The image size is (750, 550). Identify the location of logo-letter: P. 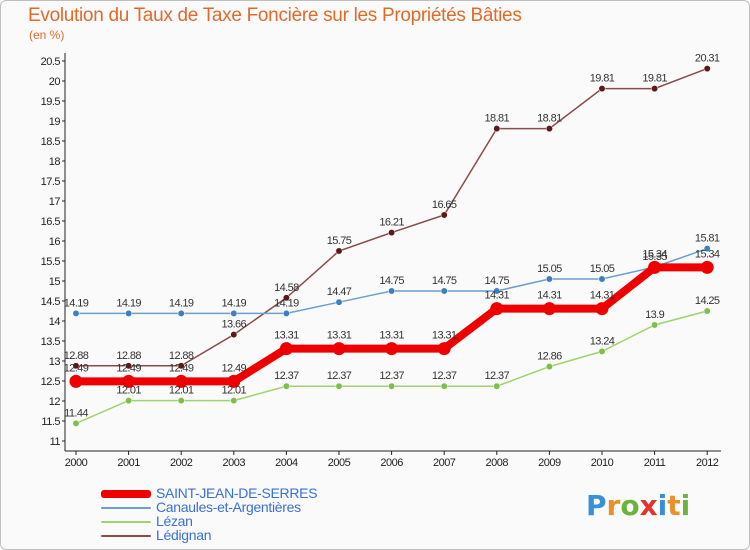
(596, 505).